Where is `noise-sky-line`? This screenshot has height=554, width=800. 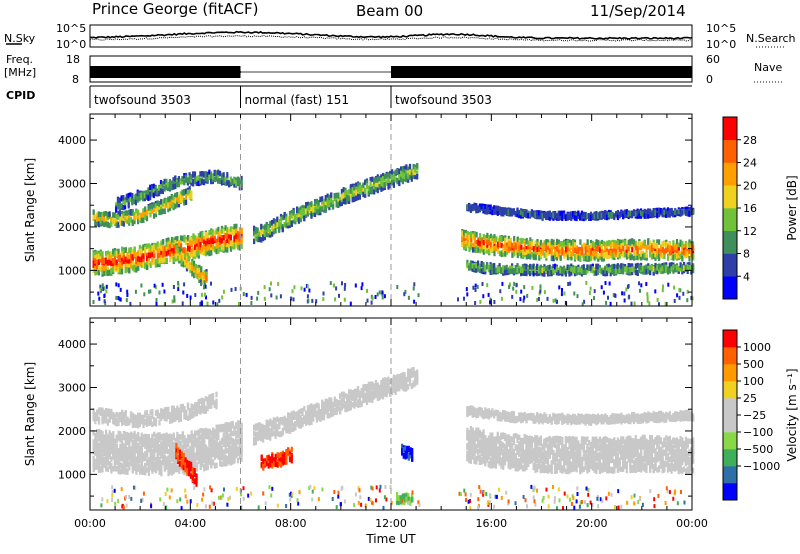 noise-sky-line is located at coordinates (391, 35).